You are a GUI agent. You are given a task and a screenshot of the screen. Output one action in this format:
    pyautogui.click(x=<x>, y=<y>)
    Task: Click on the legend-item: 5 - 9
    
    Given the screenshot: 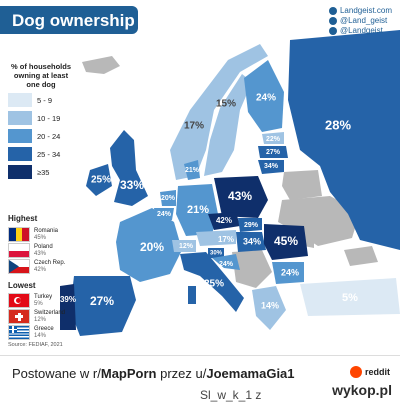 What is the action you would take?
    pyautogui.click(x=41, y=100)
    